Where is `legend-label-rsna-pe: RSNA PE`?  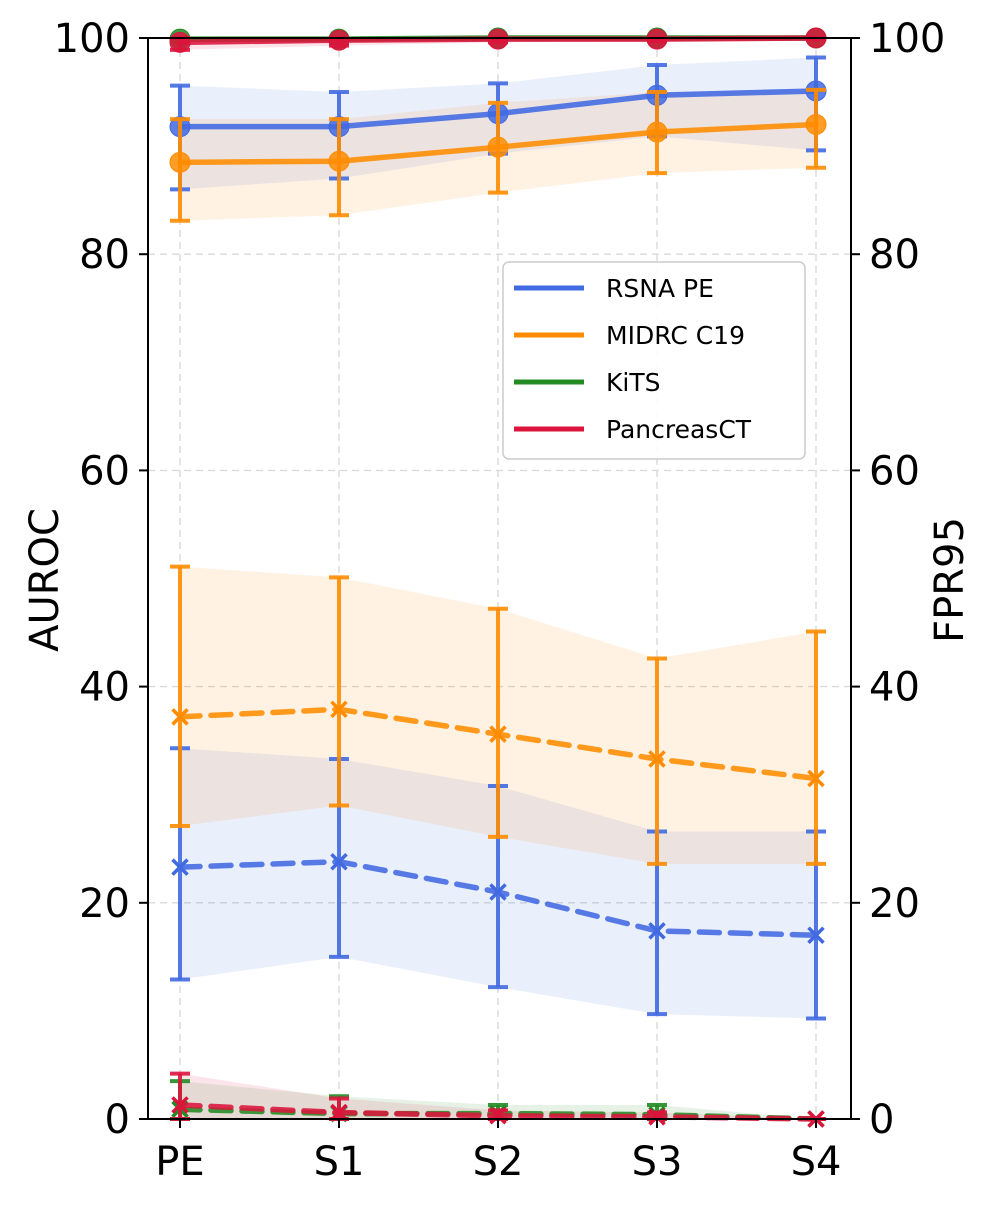
legend-label-rsna-pe: RSNA PE is located at coordinates (660, 288).